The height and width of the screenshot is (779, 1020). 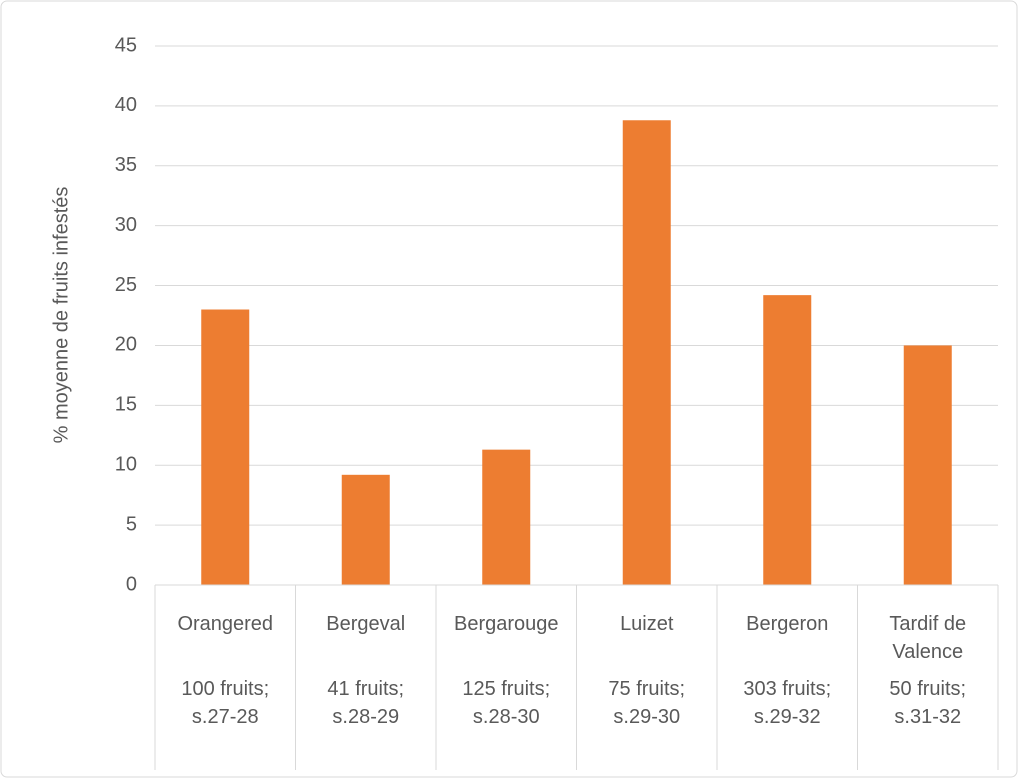 I want to click on category-note: 125 fruits; s.28-30, so click(x=506, y=703).